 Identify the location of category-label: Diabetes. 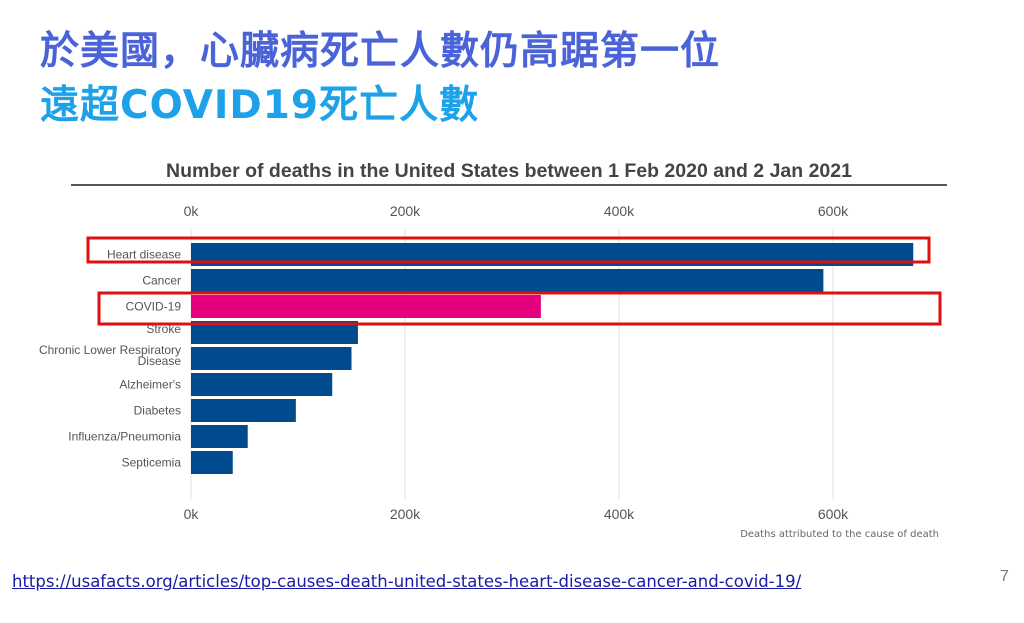
(157, 411).